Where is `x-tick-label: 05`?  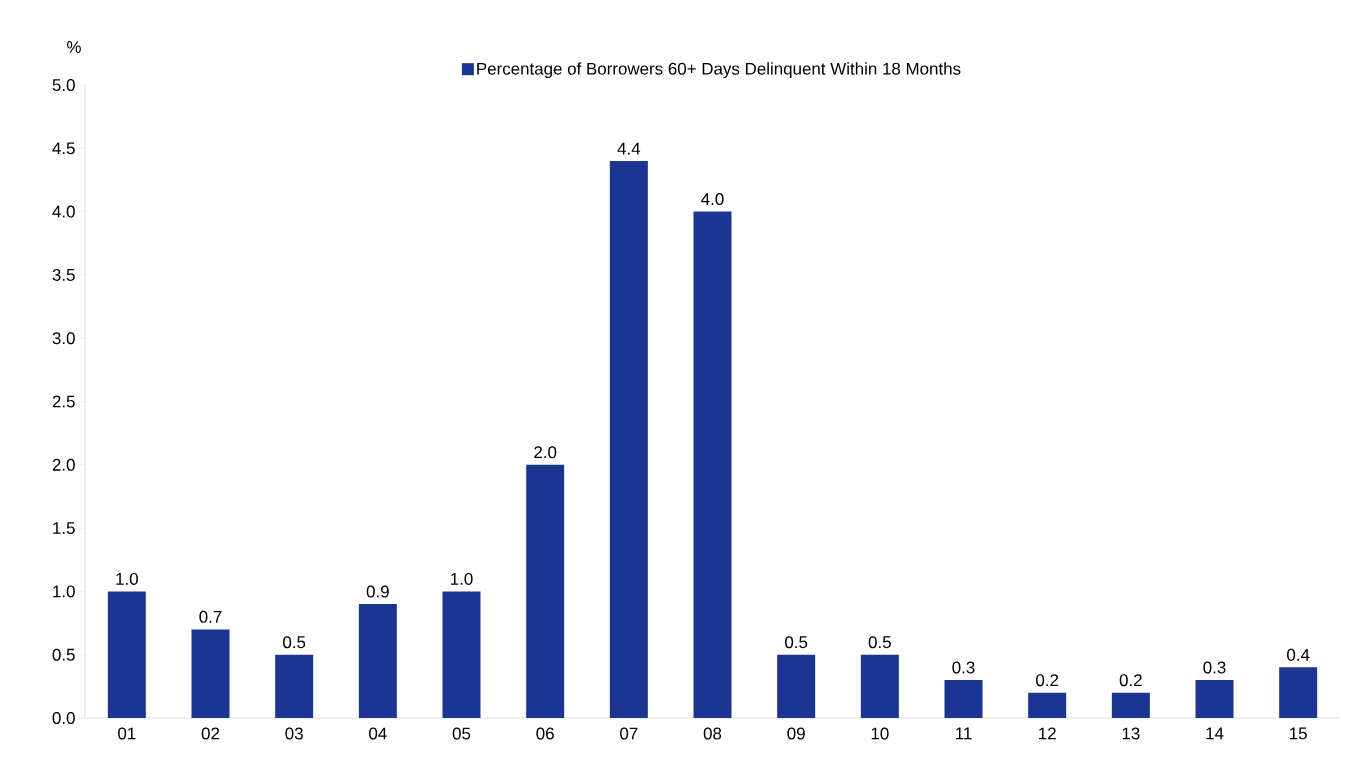 x-tick-label: 05 is located at coordinates (461, 733).